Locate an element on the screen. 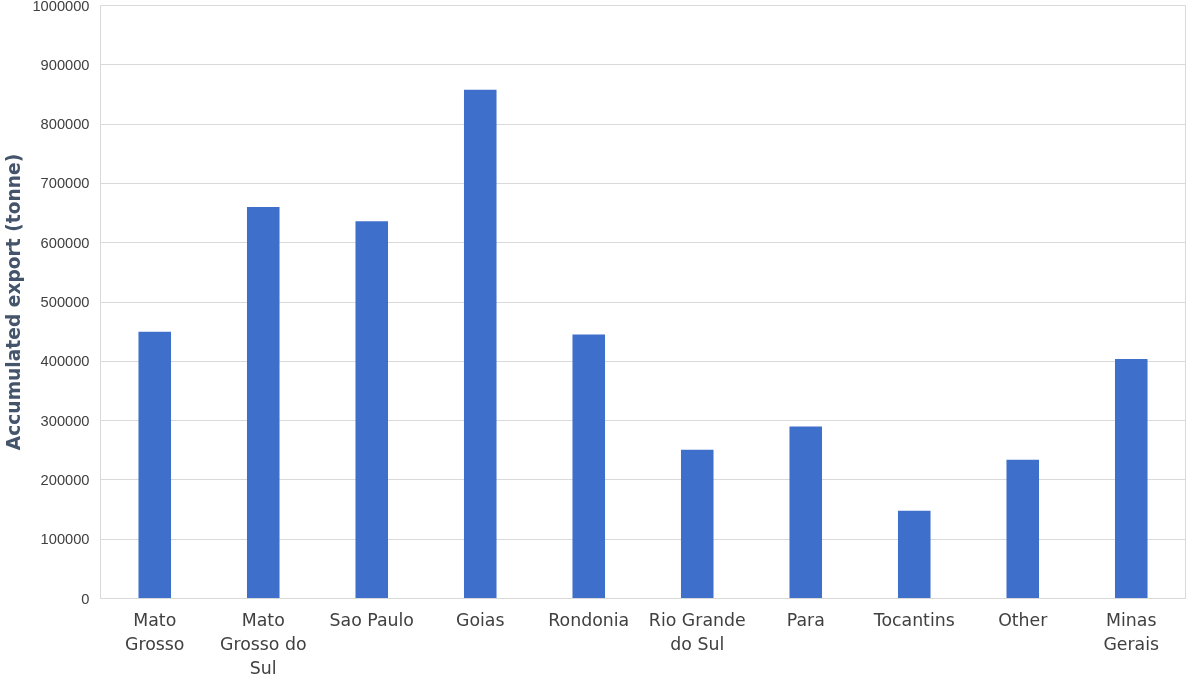 The height and width of the screenshot is (689, 1197). x-tick-label: Para is located at coordinates (805, 619).